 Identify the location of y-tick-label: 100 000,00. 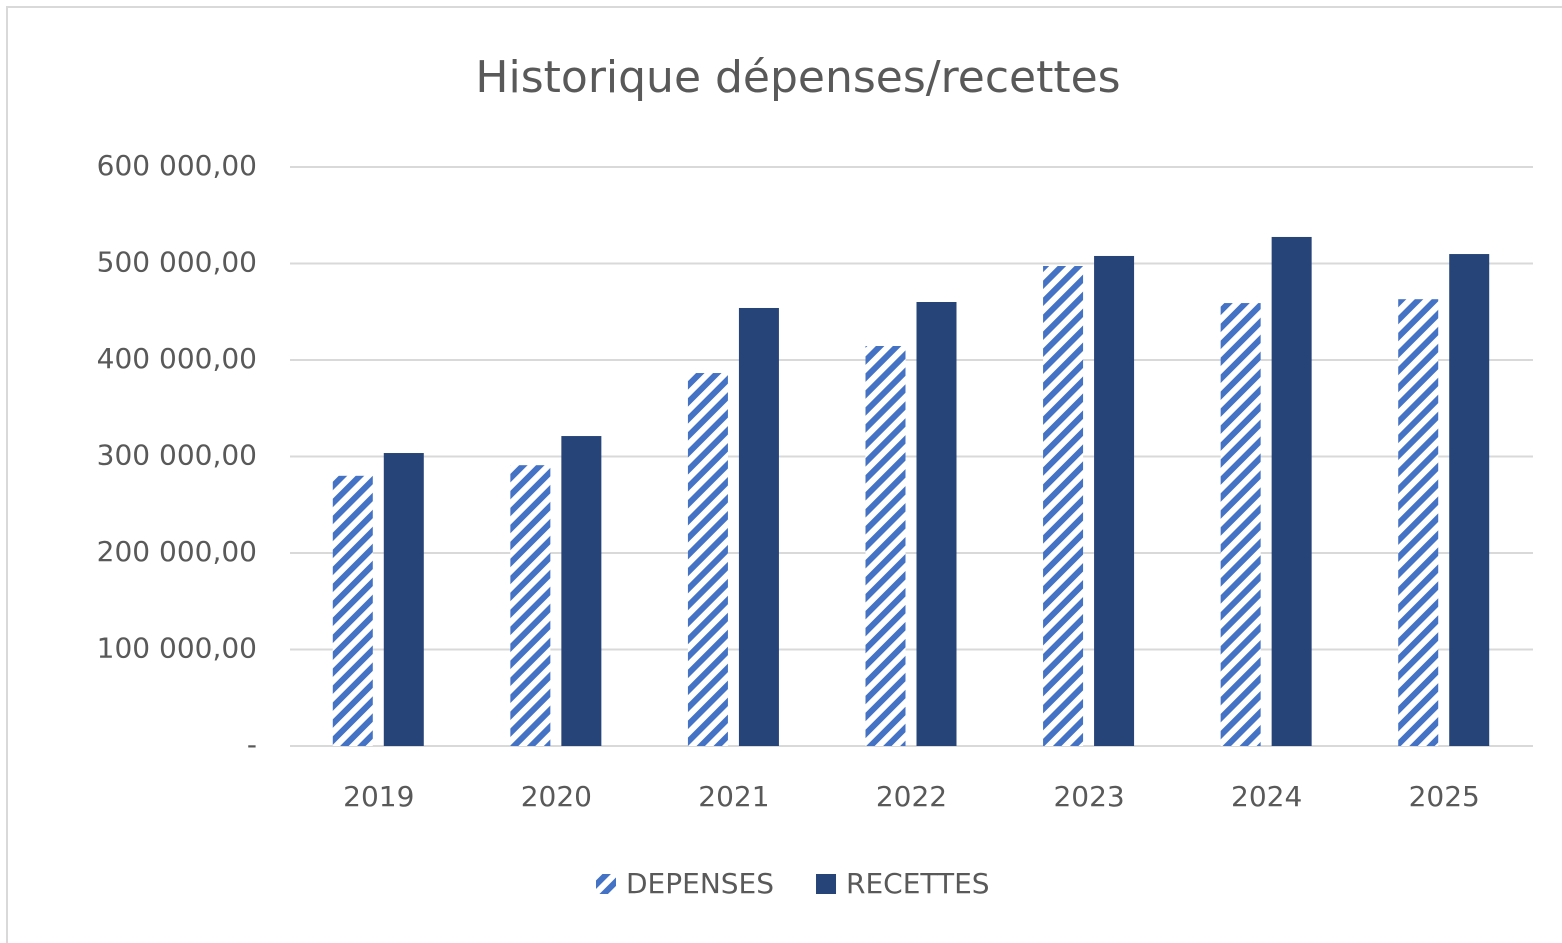
(177, 648).